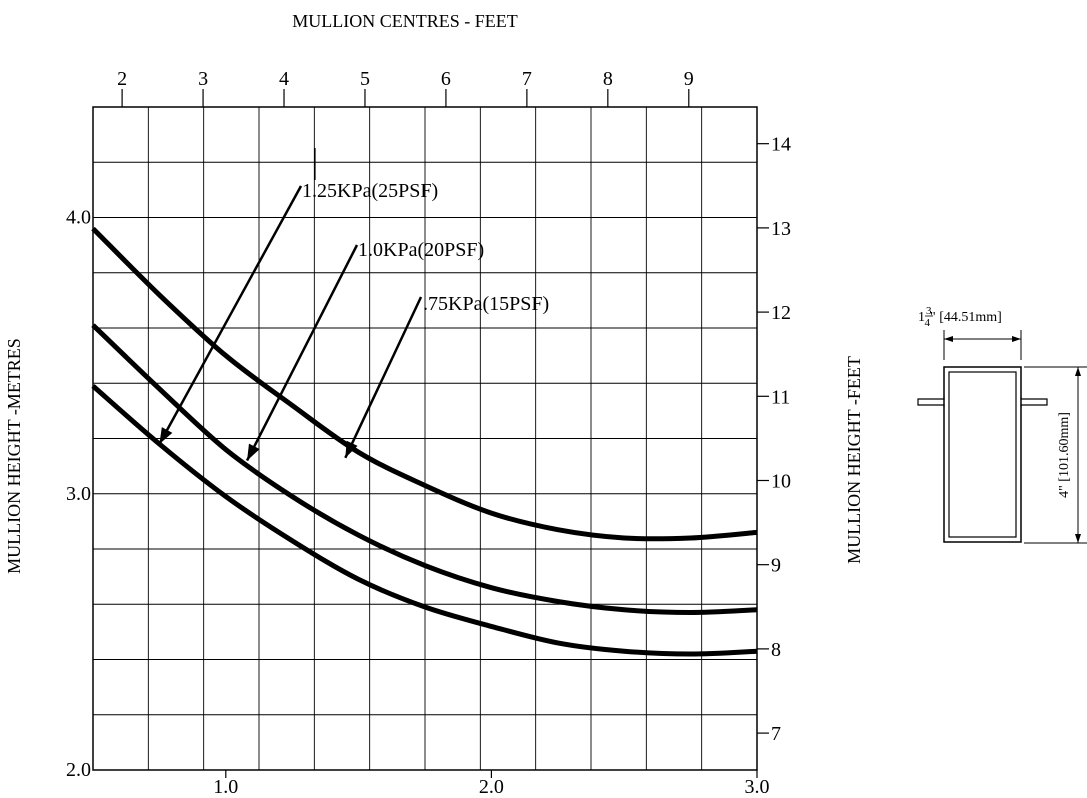 This screenshot has height=798, width=1087. I want to click on width-dim-arrow-right, so click(1016, 339).